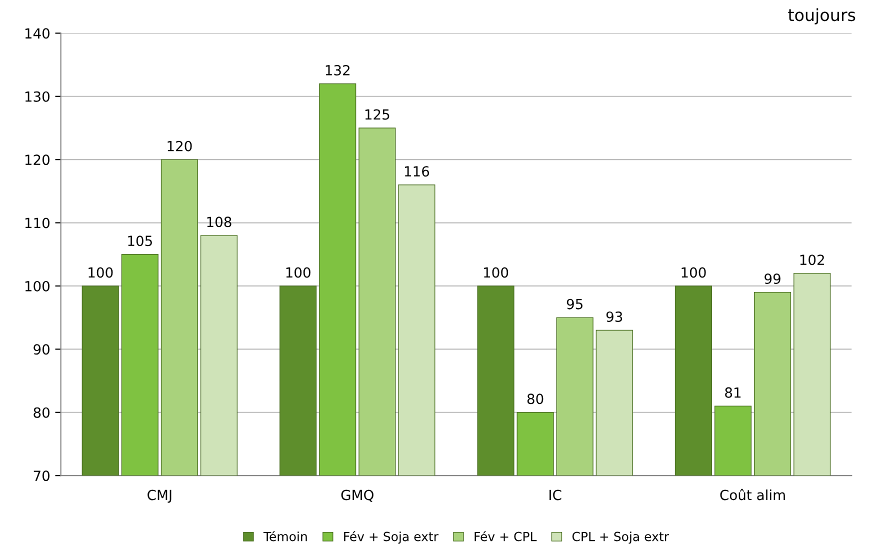  I want to click on data-label: 108, so click(219, 222).